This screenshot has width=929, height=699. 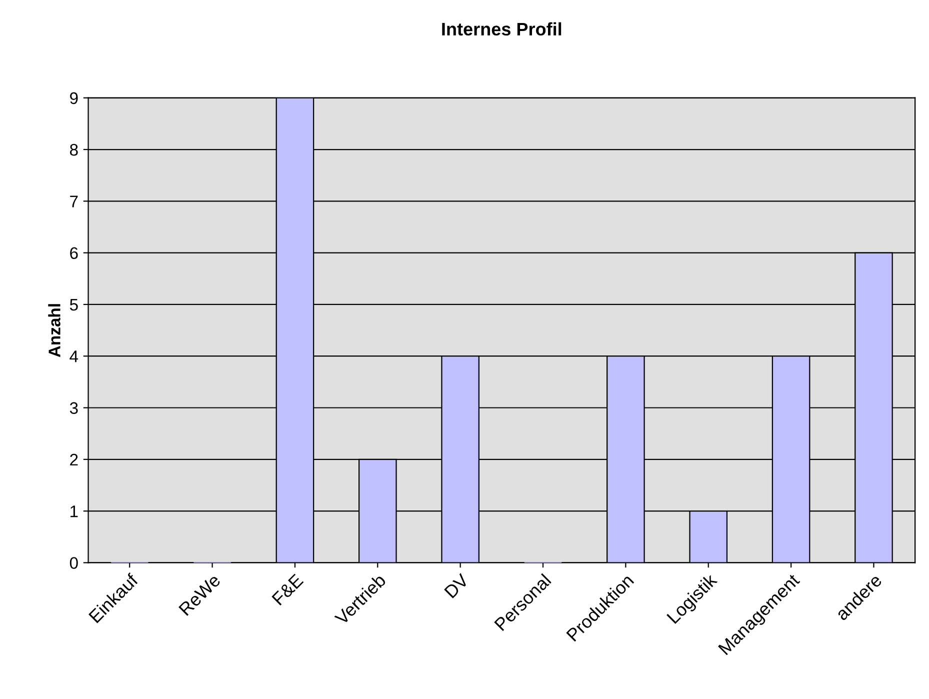 I want to click on y-tick-label: 7, so click(x=74, y=202).